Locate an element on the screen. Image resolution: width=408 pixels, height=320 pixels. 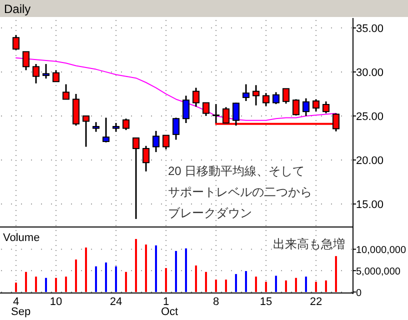
y-tick-label: 25.00 is located at coordinates (370, 116).